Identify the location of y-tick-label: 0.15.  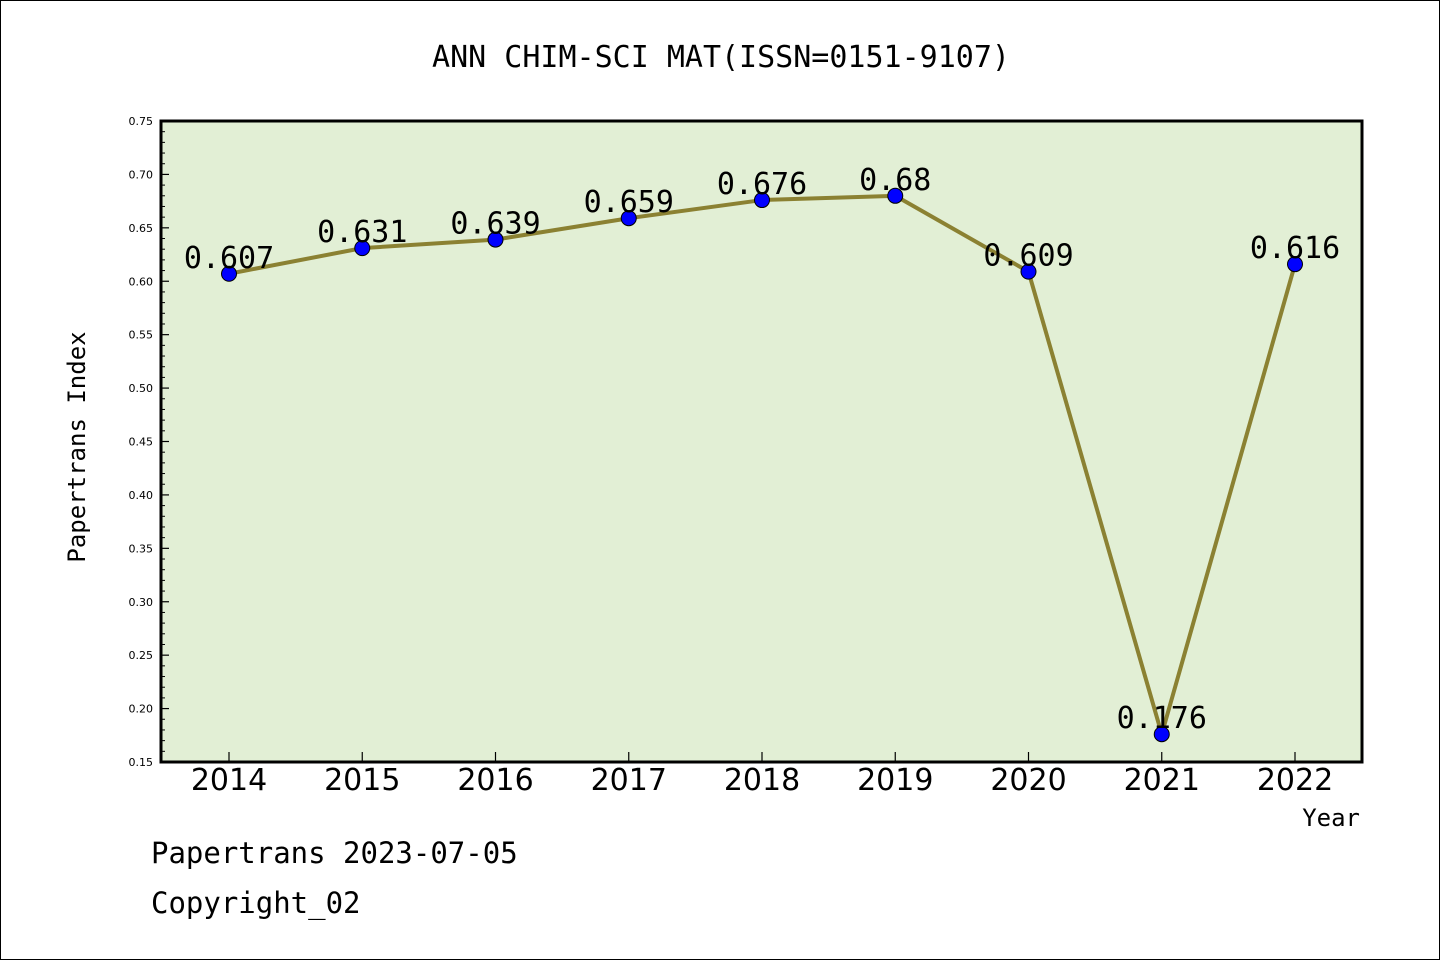
(141, 762).